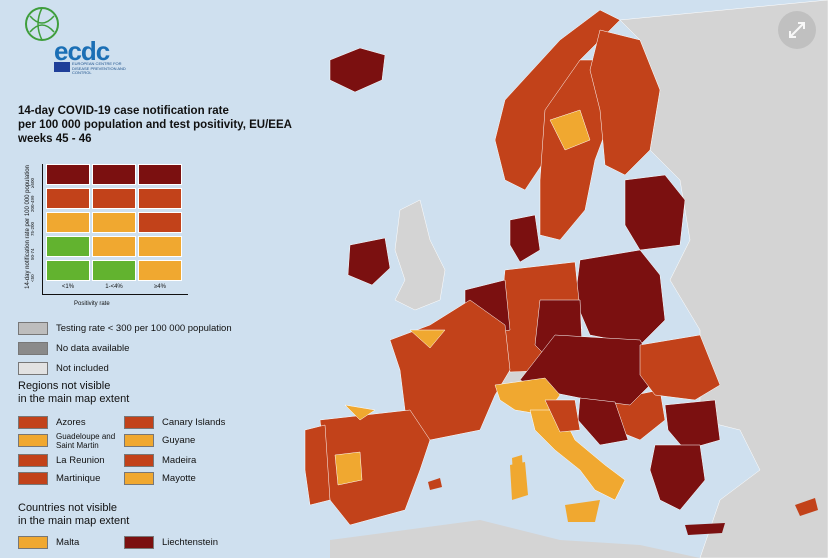 The image size is (828, 558). I want to click on matrix-x-axis, so click(115, 294).